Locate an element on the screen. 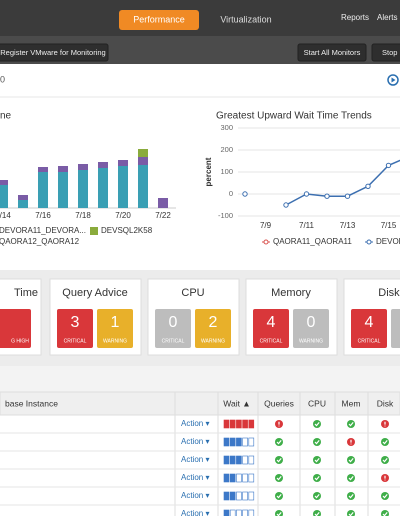 This screenshot has height=516, width=400. tab: Performance is located at coordinates (159, 19).